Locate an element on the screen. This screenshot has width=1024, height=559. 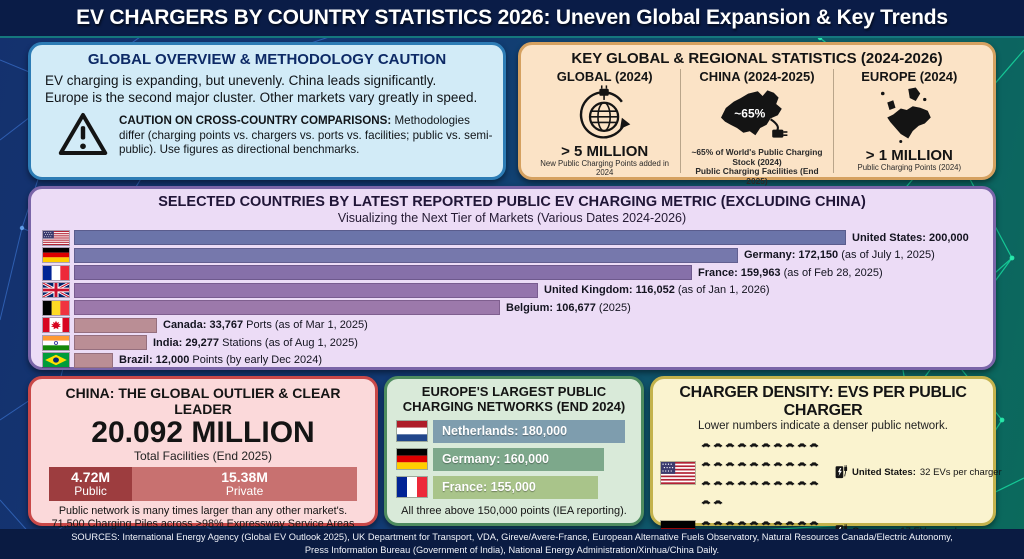
density-label-bold: United States: is located at coordinates (884, 472).